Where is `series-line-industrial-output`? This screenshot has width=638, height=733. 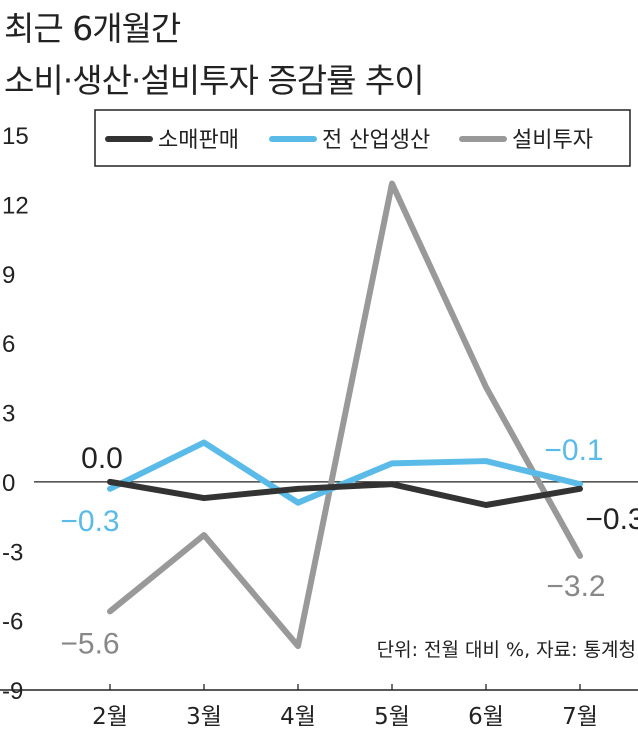 series-line-industrial-output is located at coordinates (345, 472).